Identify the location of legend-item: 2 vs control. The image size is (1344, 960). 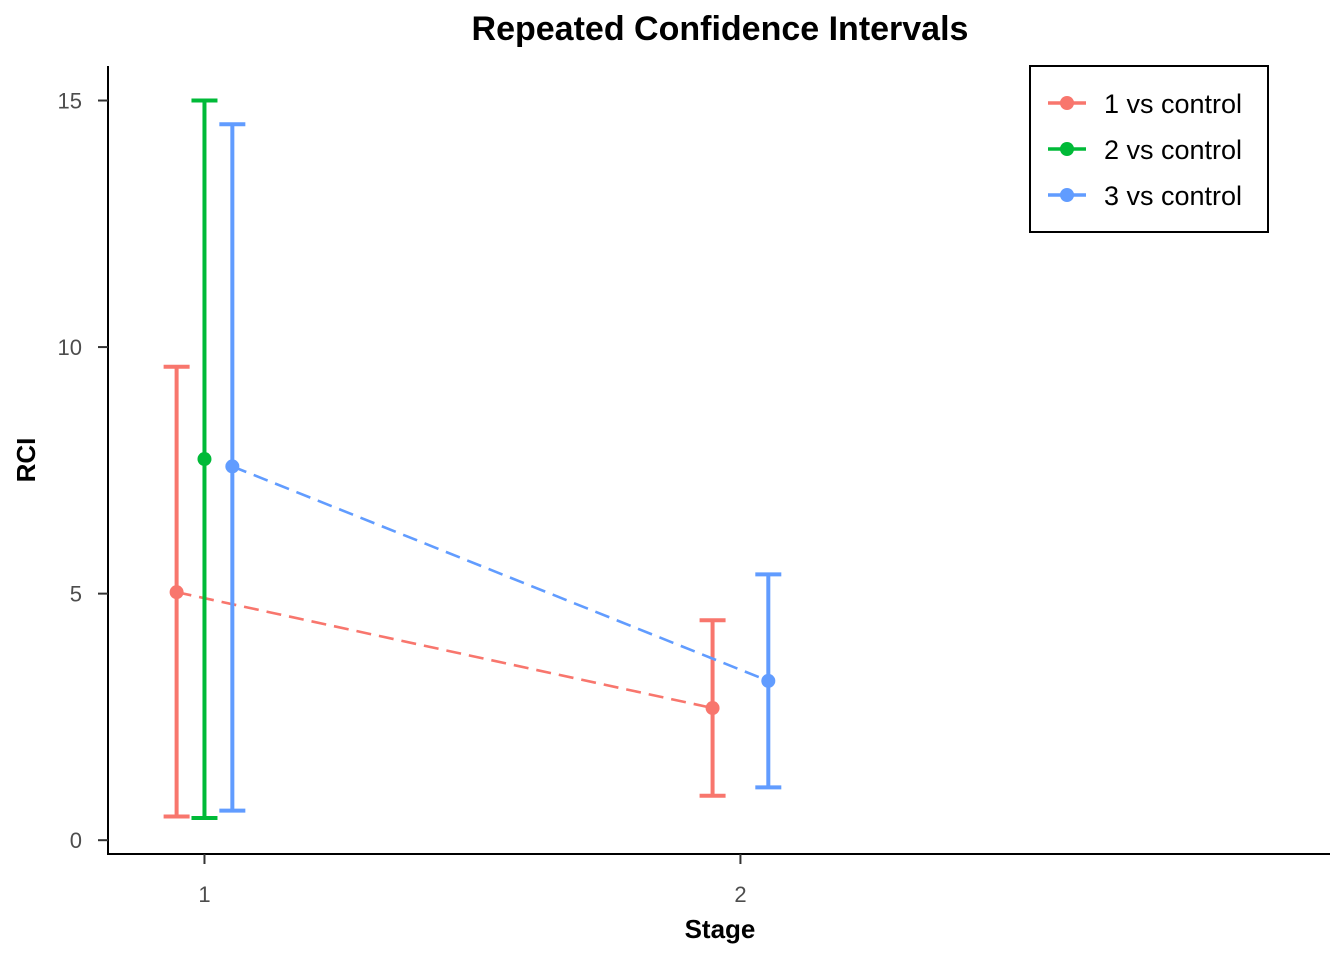
(1145, 150).